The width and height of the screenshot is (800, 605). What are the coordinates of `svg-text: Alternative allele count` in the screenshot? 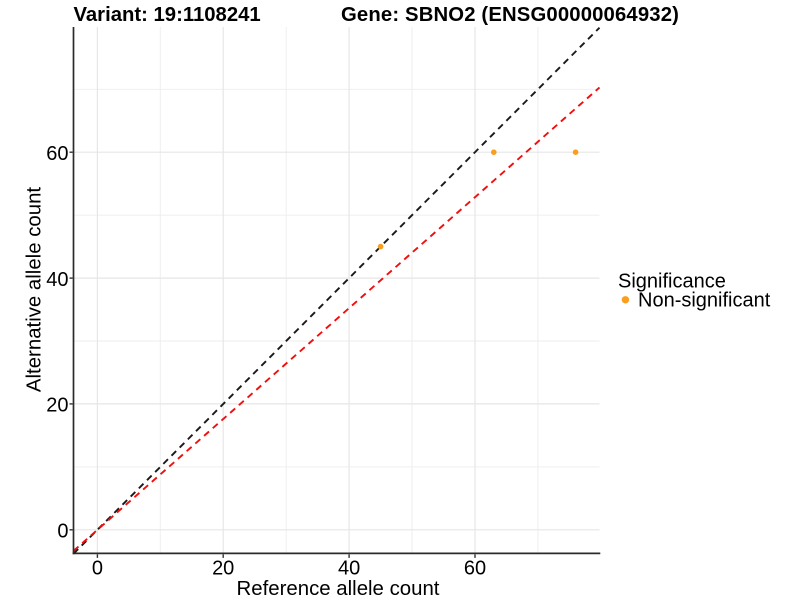 It's located at (35, 289).